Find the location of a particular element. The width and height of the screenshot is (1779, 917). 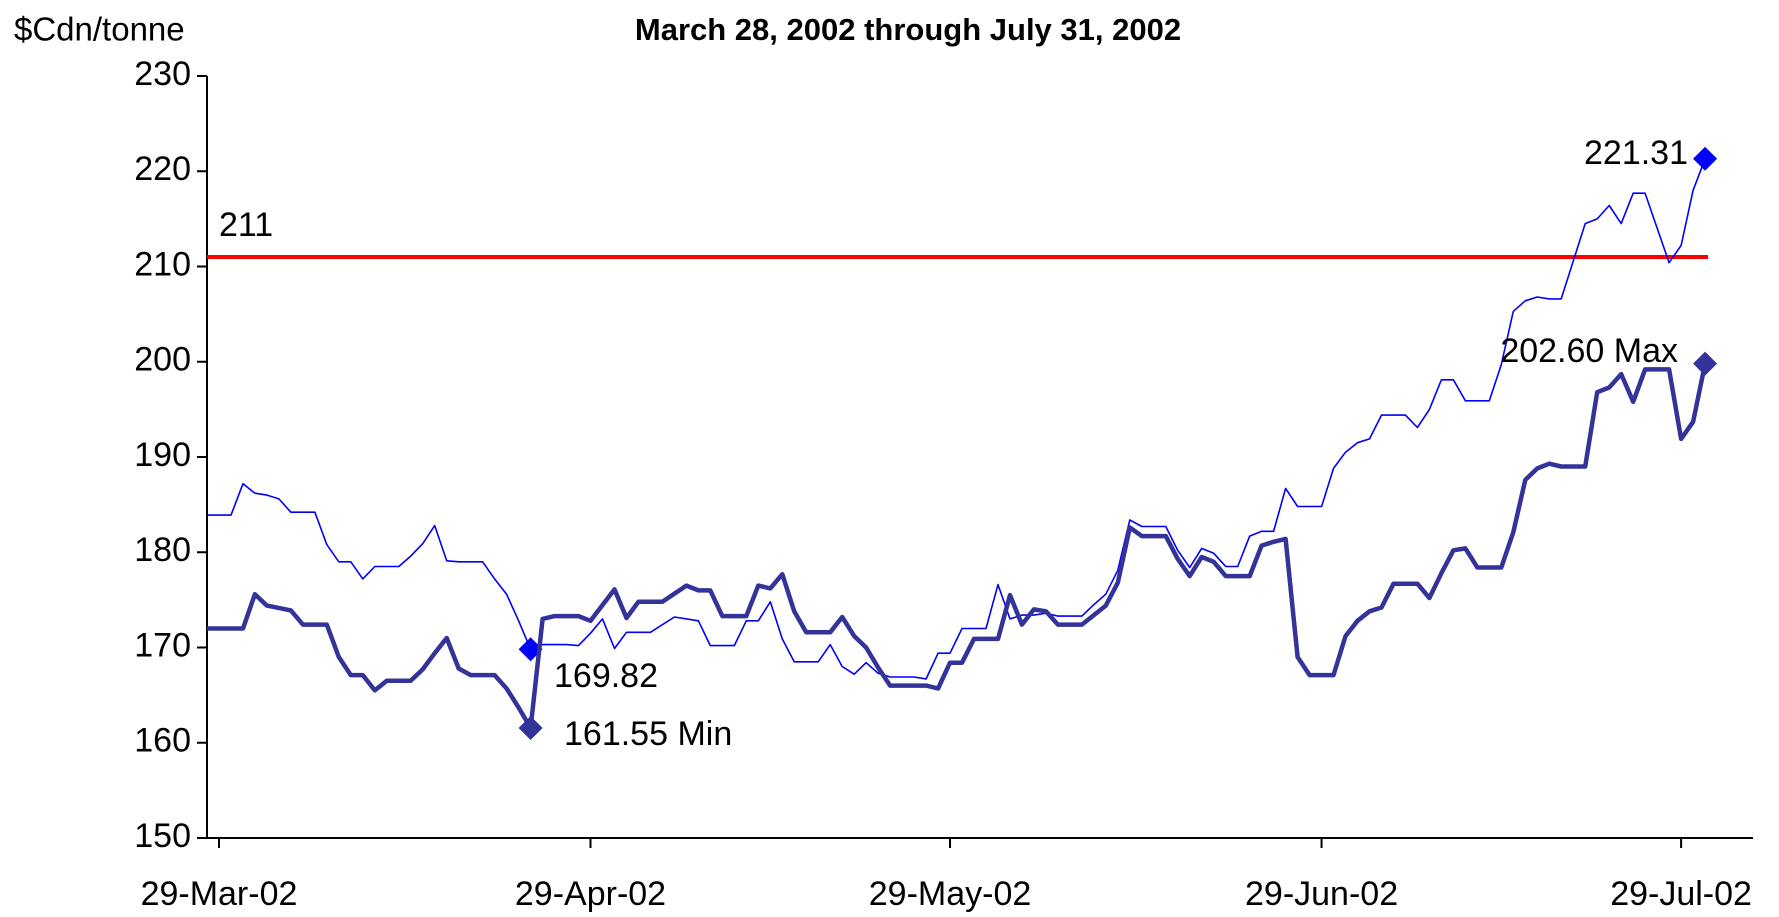

y-tick-label: 200 is located at coordinates (162, 360).